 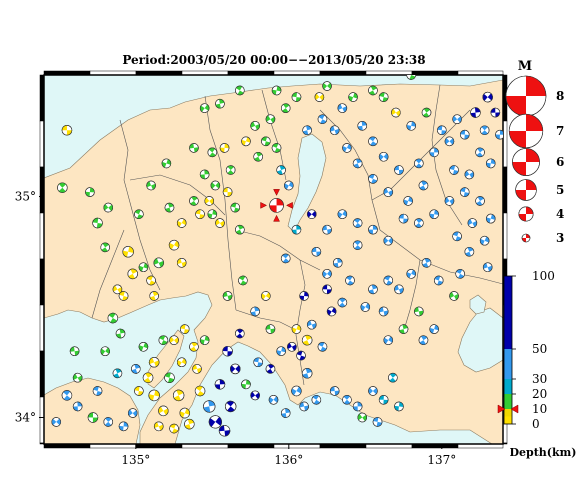 I want to click on mikawa-bay, so click(x=478, y=304).